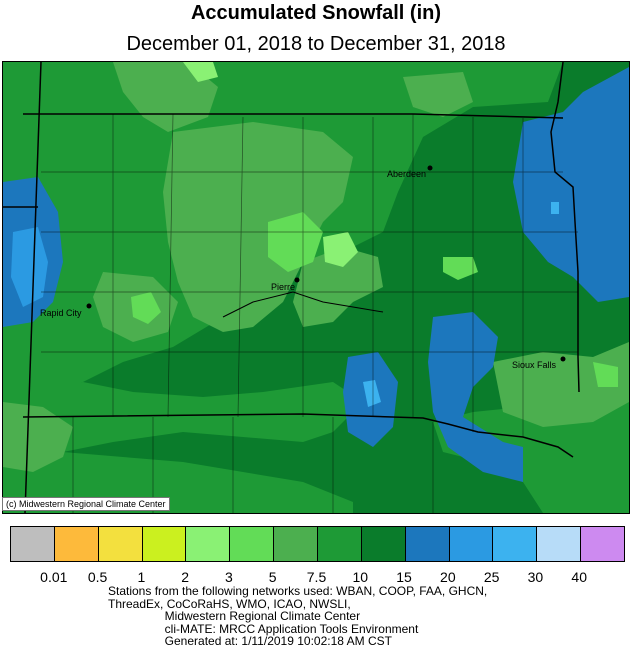 The image size is (632, 648). Describe the element at coordinates (491, 577) in the screenshot. I see `legend-tick-label: 25` at that location.